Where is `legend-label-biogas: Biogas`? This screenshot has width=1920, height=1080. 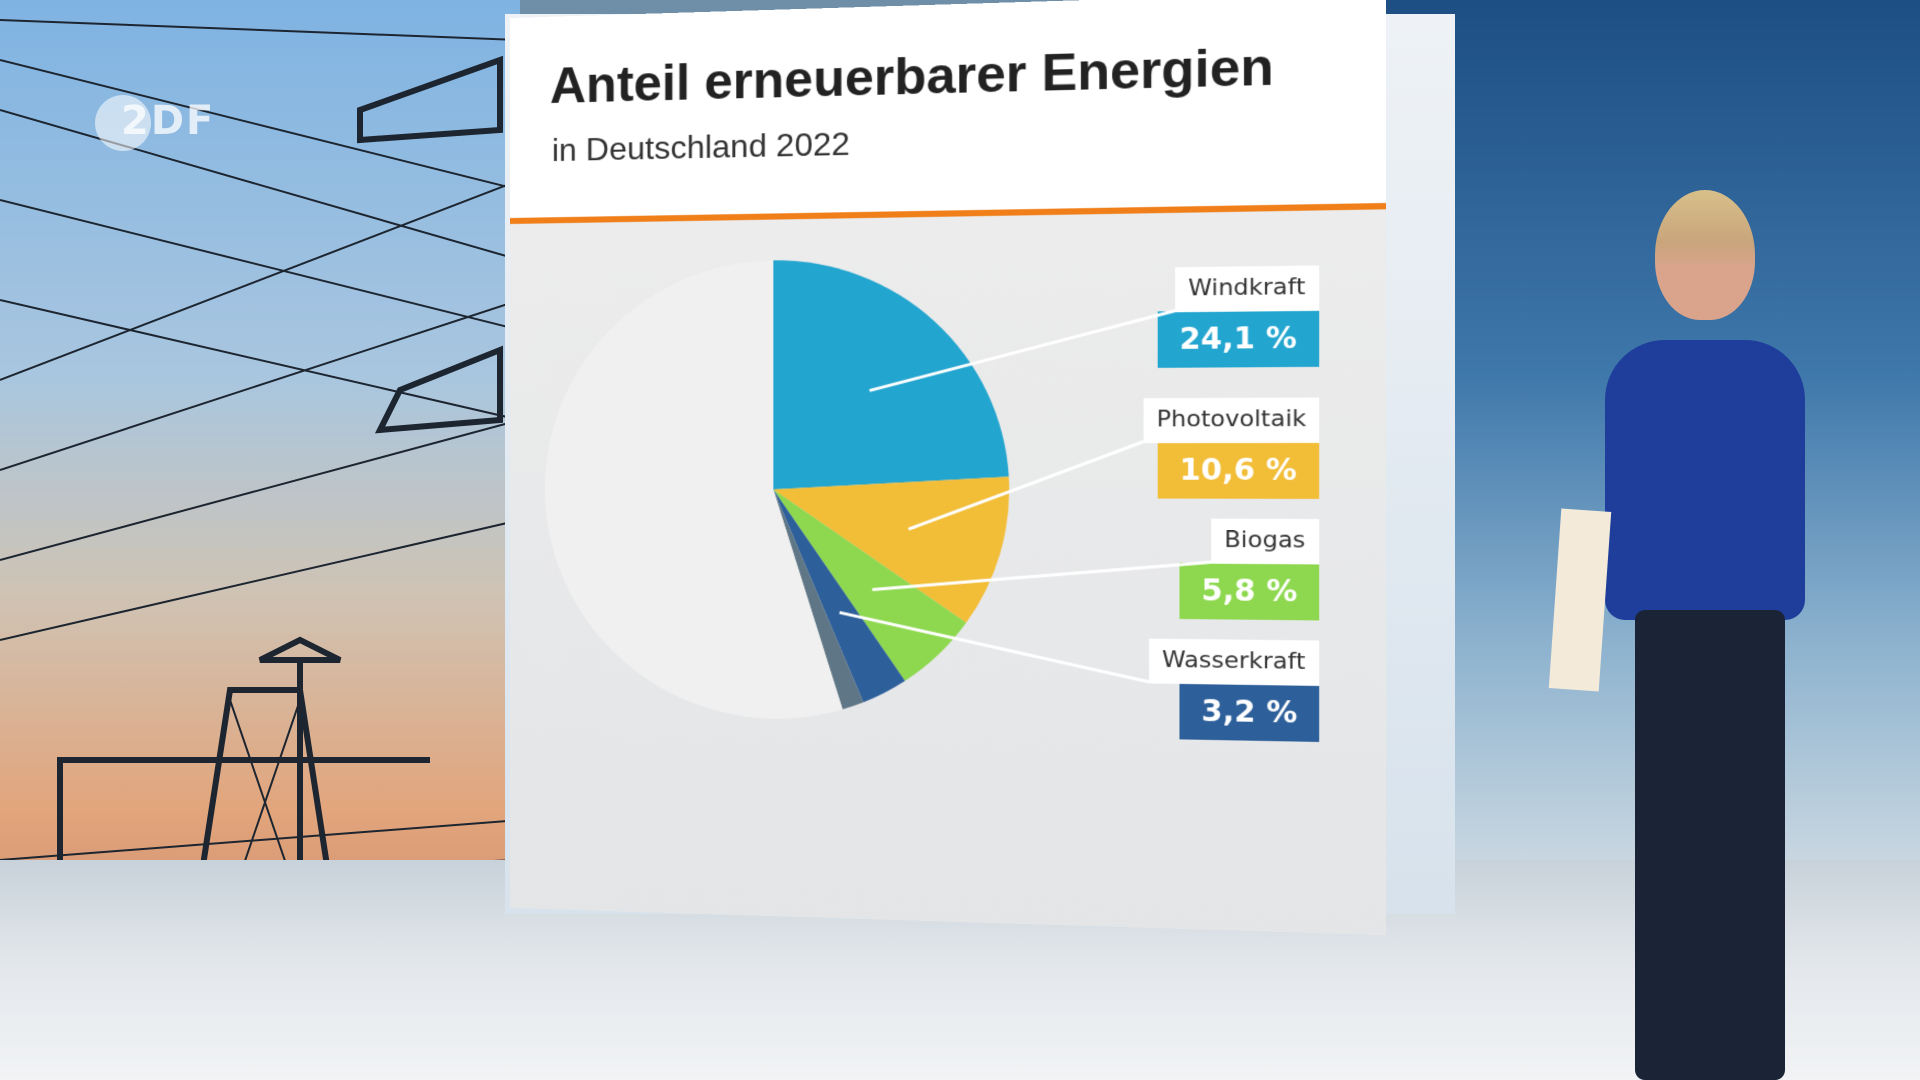
legend-label-biogas: Biogas is located at coordinates (1265, 541).